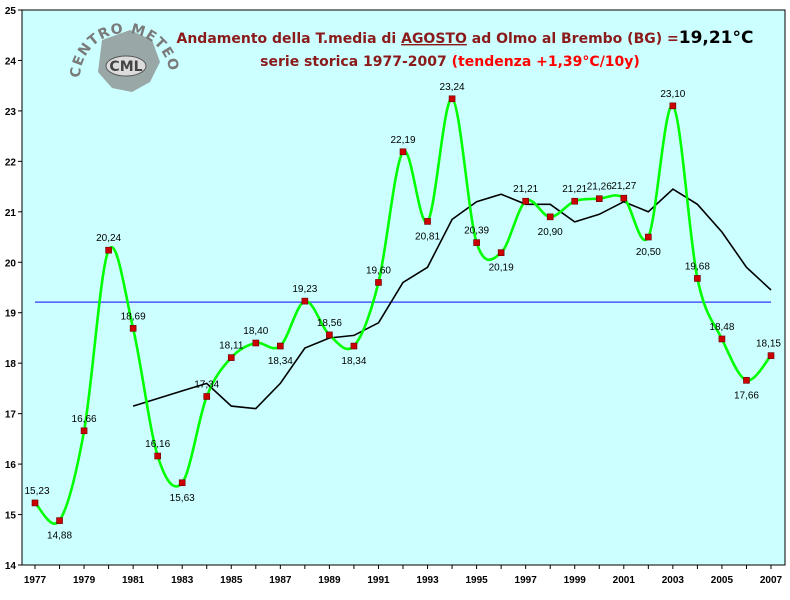 The height and width of the screenshot is (600, 790). I want to click on x-tick-label: 2001, so click(624, 580).